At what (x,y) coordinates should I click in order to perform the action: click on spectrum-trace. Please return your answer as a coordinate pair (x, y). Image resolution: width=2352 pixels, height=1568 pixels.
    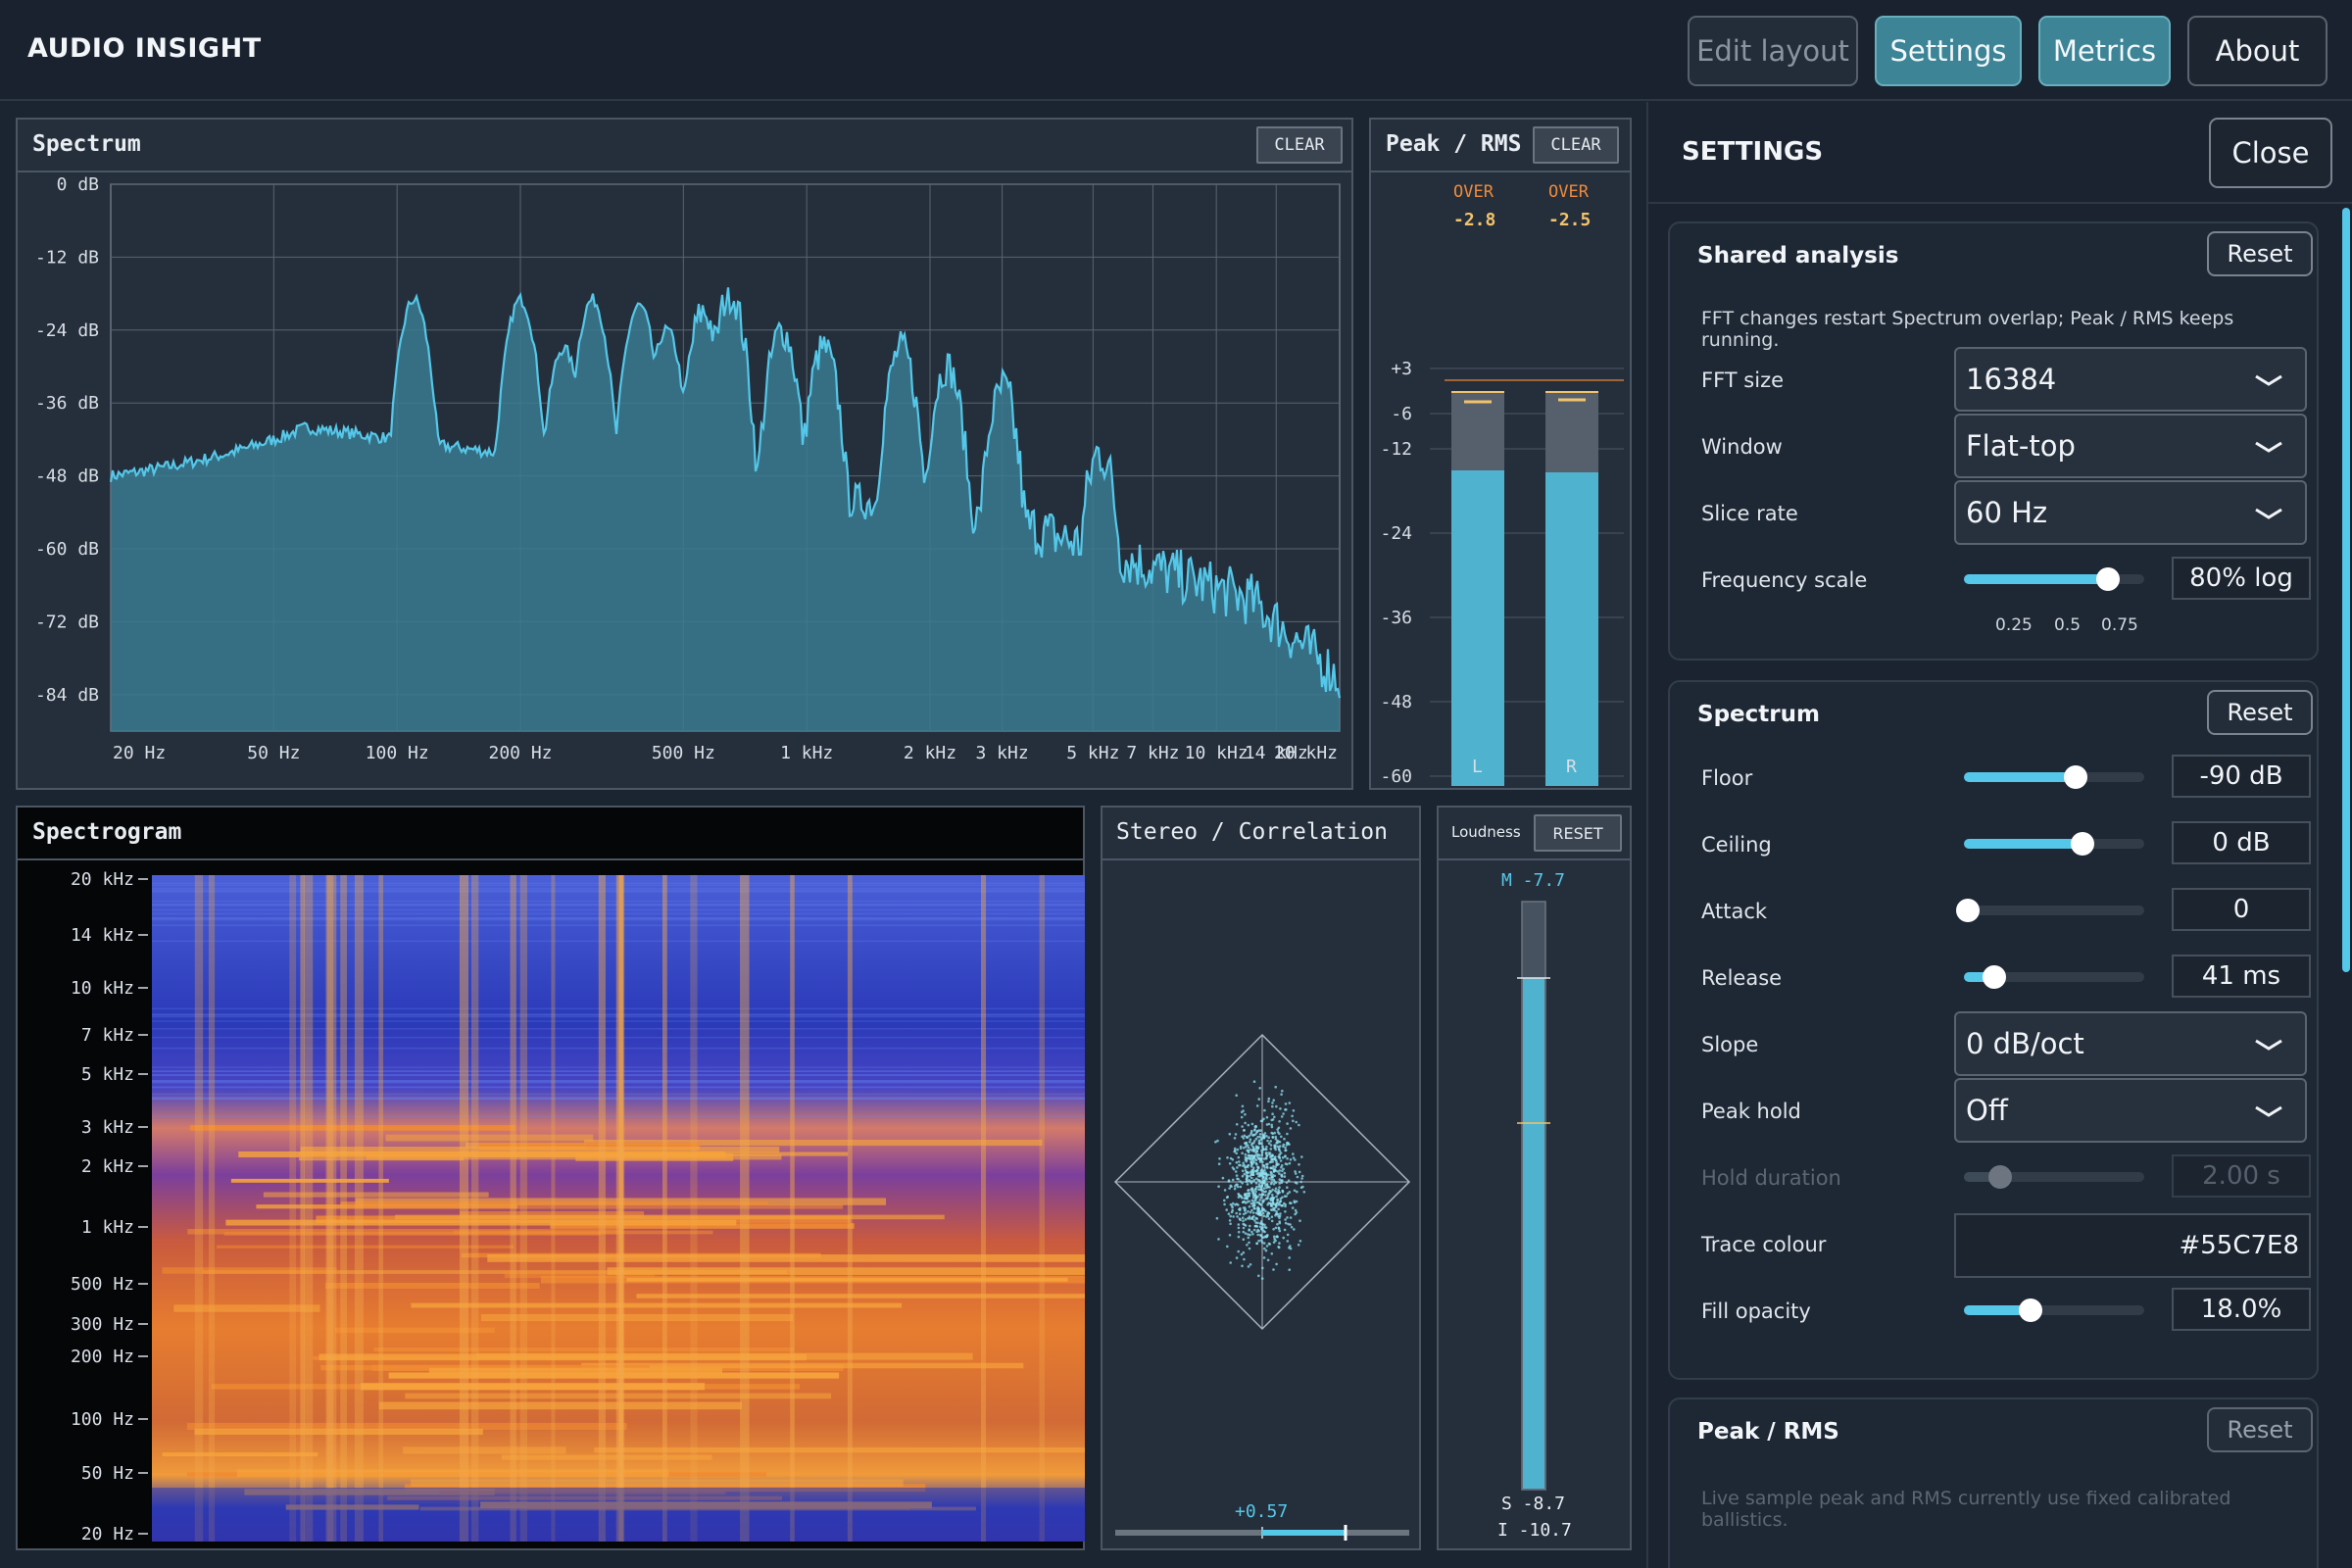
    Looking at the image, I should click on (725, 493).